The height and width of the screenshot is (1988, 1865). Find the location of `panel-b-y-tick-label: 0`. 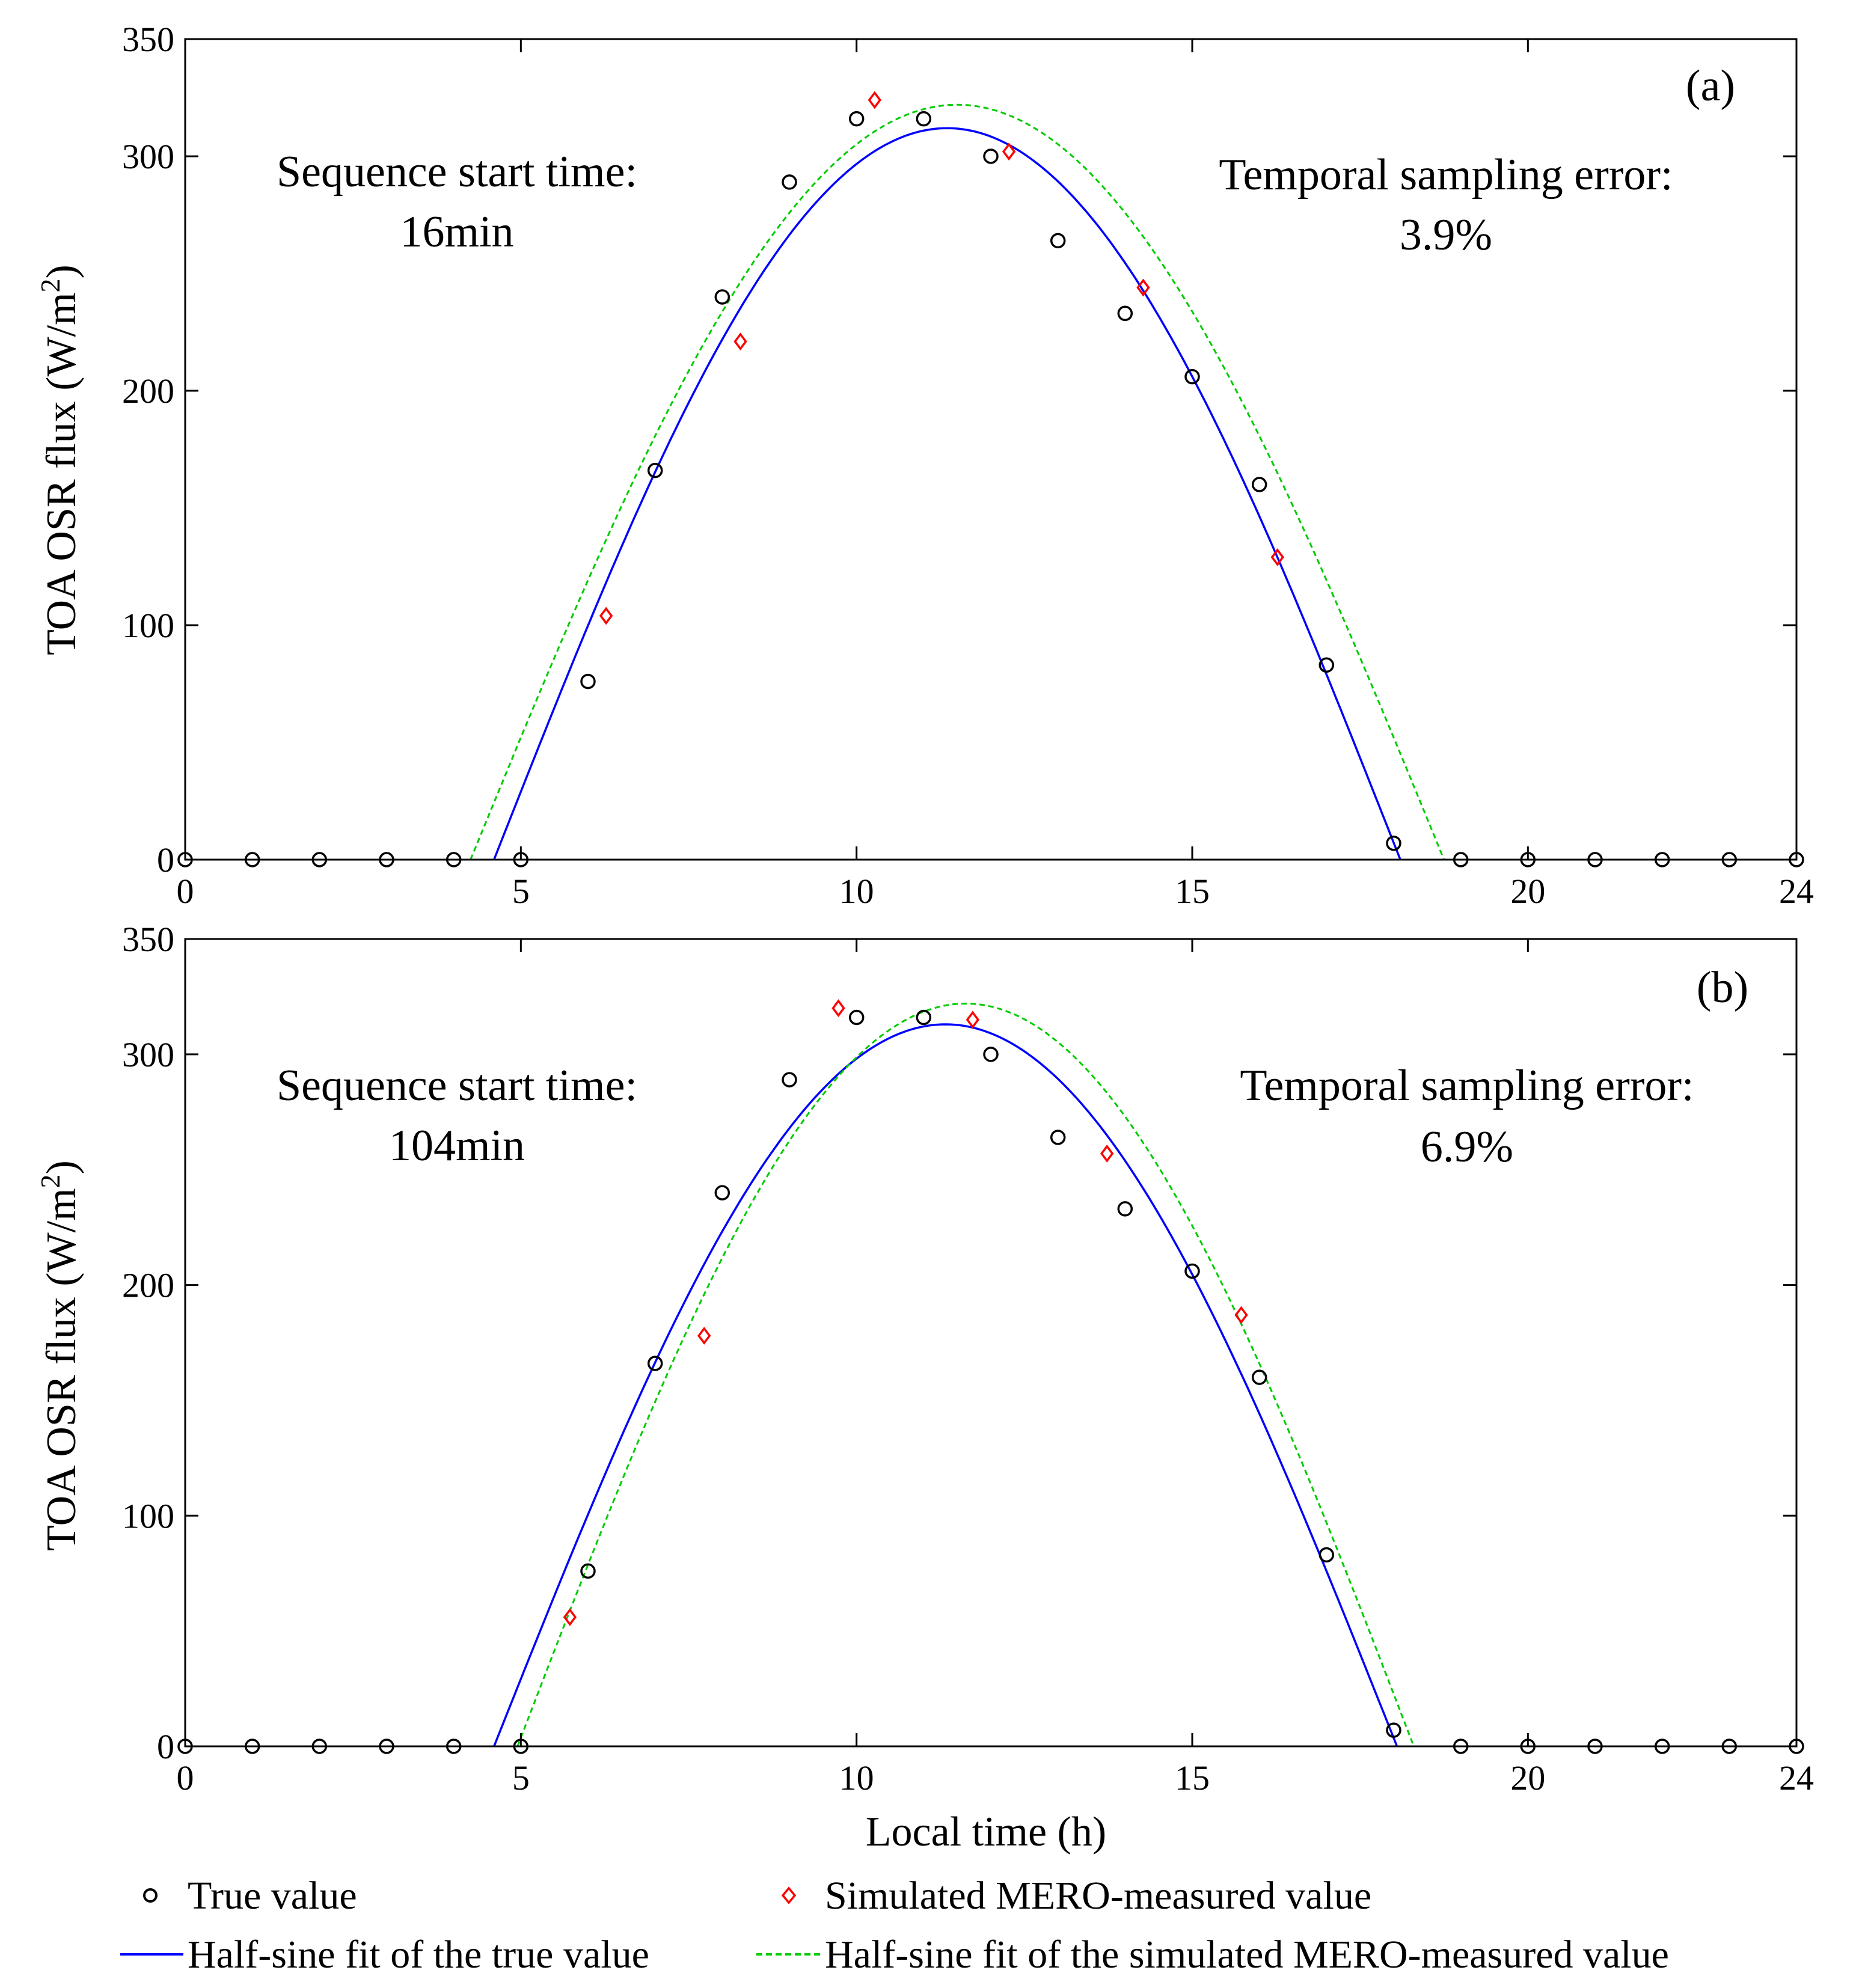

panel-b-y-tick-label: 0 is located at coordinates (165, 1746).